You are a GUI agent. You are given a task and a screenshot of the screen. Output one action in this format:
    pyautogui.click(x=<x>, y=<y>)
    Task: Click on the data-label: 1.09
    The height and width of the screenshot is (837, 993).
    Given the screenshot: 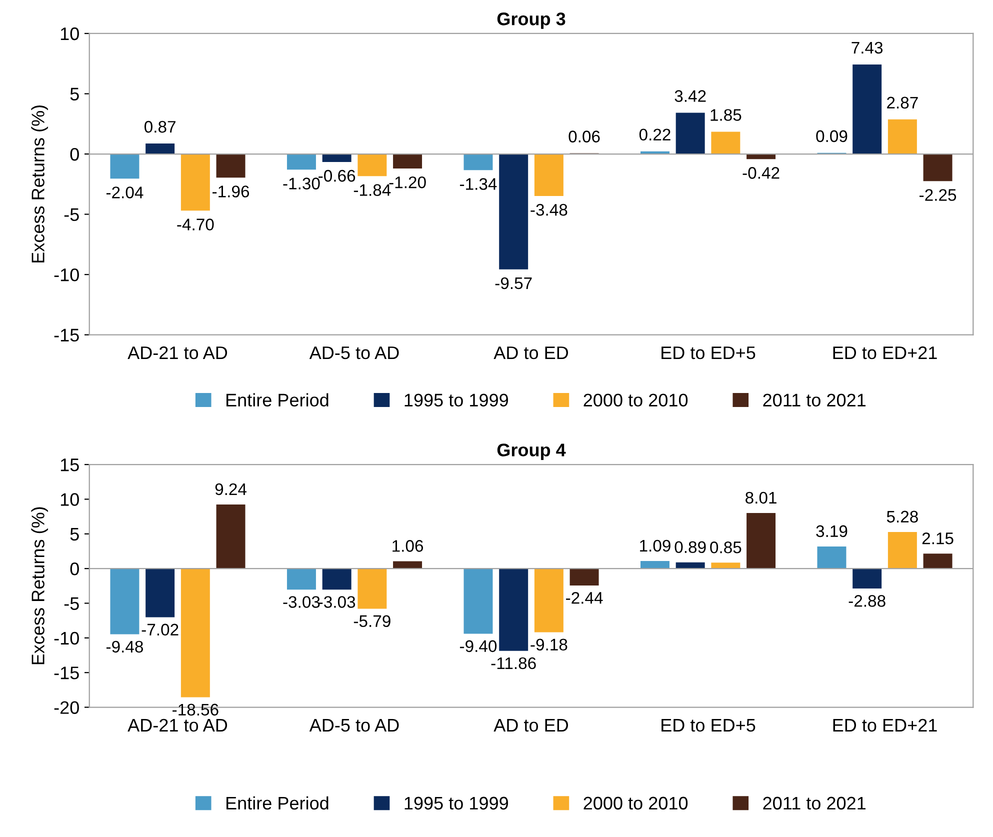 What is the action you would take?
    pyautogui.click(x=655, y=546)
    